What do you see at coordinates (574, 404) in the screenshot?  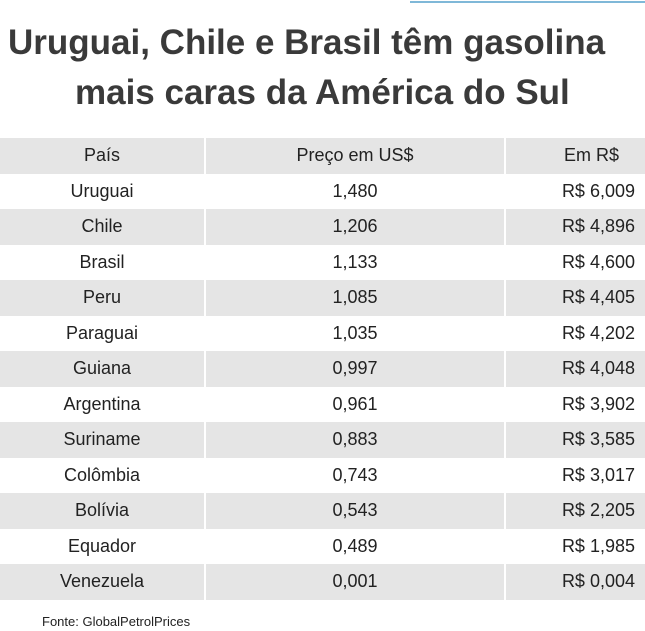 I see `table-cell: R$ 3,902` at bounding box center [574, 404].